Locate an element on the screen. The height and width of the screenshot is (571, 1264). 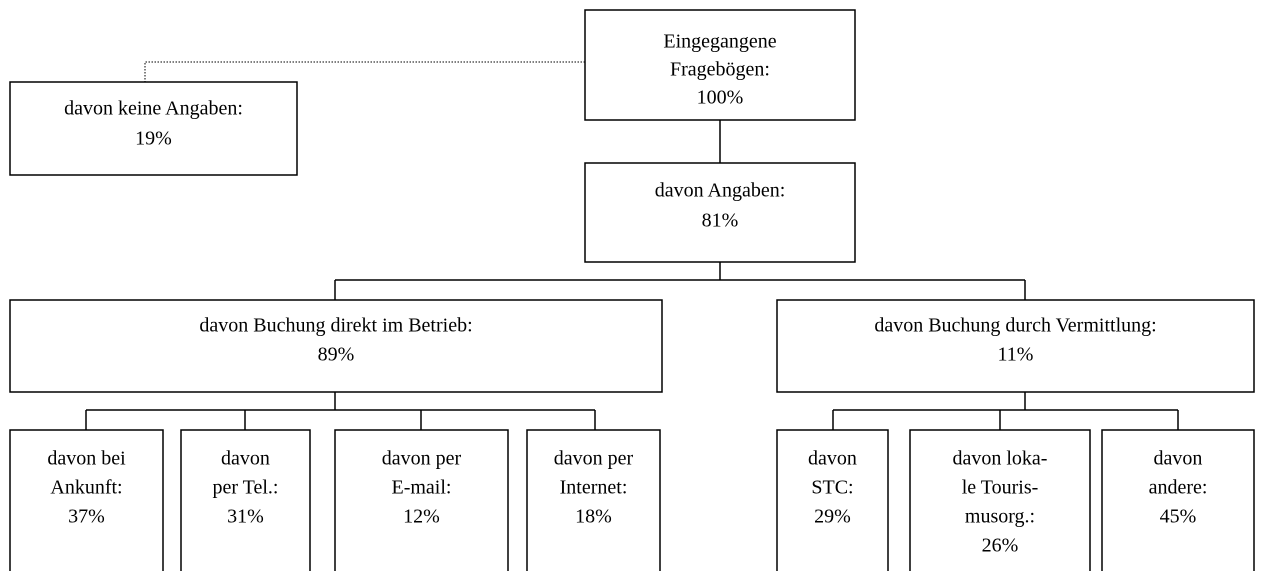
node-label: davon bei is located at coordinates (86, 459).